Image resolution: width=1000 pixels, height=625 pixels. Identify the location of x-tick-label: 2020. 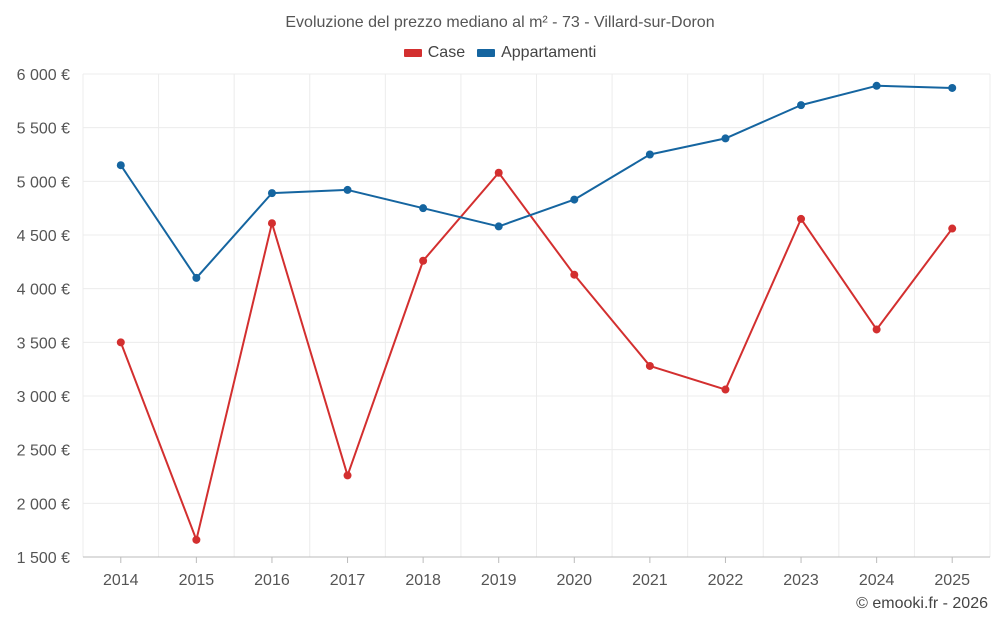
(574, 580).